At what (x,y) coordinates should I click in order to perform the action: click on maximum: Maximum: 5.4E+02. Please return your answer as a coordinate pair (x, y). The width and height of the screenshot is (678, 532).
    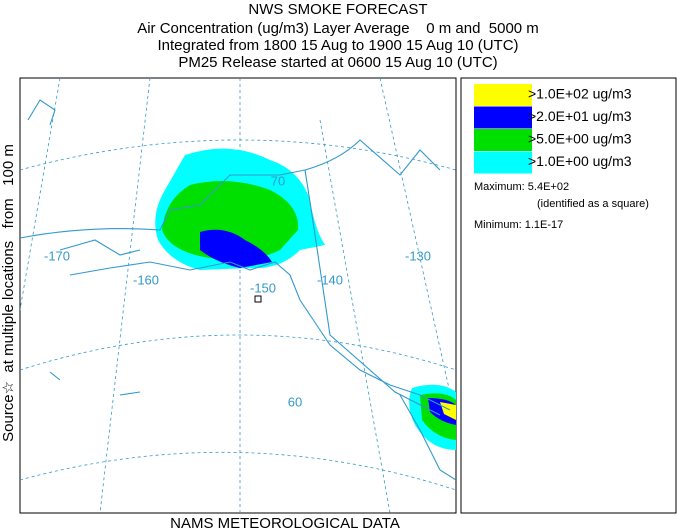
    Looking at the image, I should click on (521, 187).